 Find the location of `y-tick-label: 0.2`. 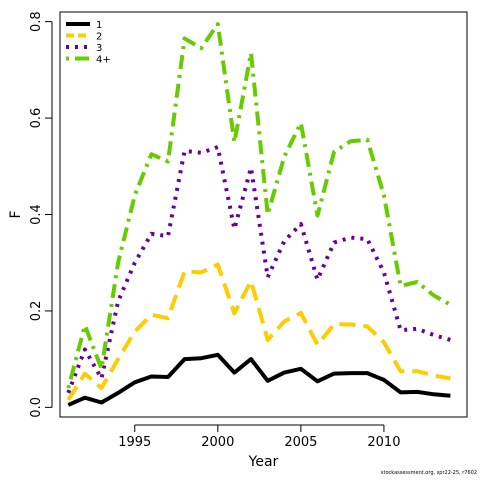

y-tick-label: 0.2 is located at coordinates (36, 311).